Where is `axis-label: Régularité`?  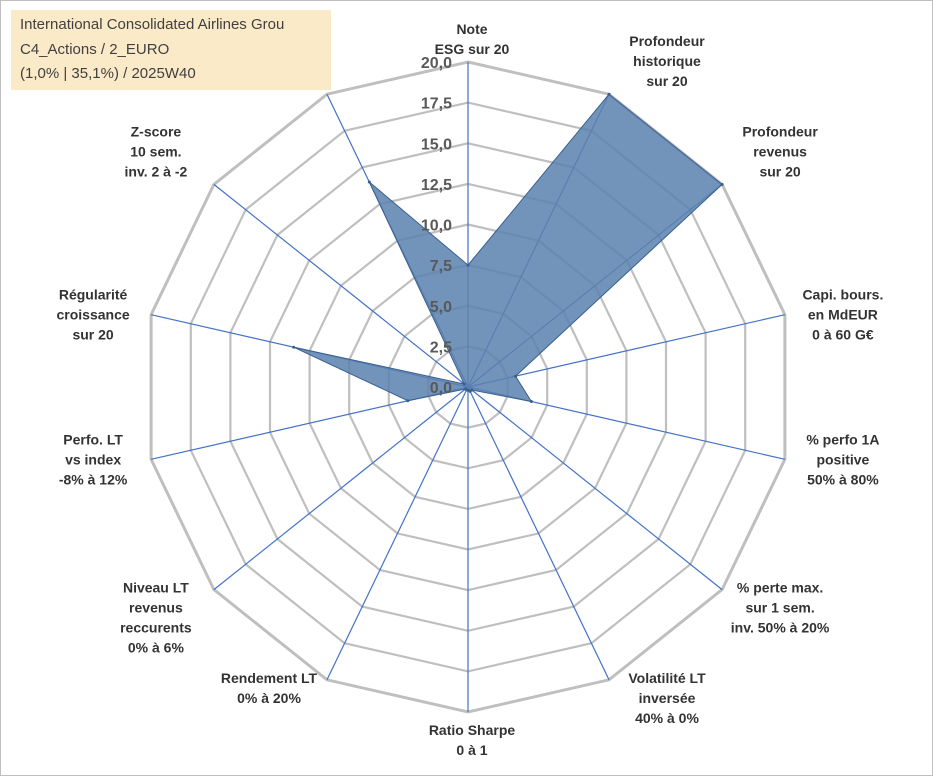
axis-label: Régularité is located at coordinates (93, 295).